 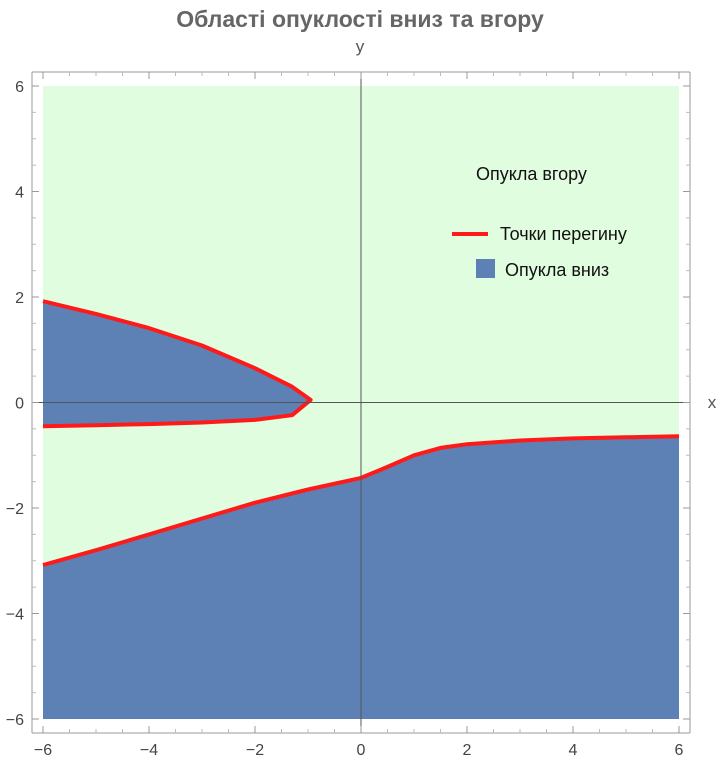 What do you see at coordinates (360, 46) in the screenshot?
I see `y-axis-label: y` at bounding box center [360, 46].